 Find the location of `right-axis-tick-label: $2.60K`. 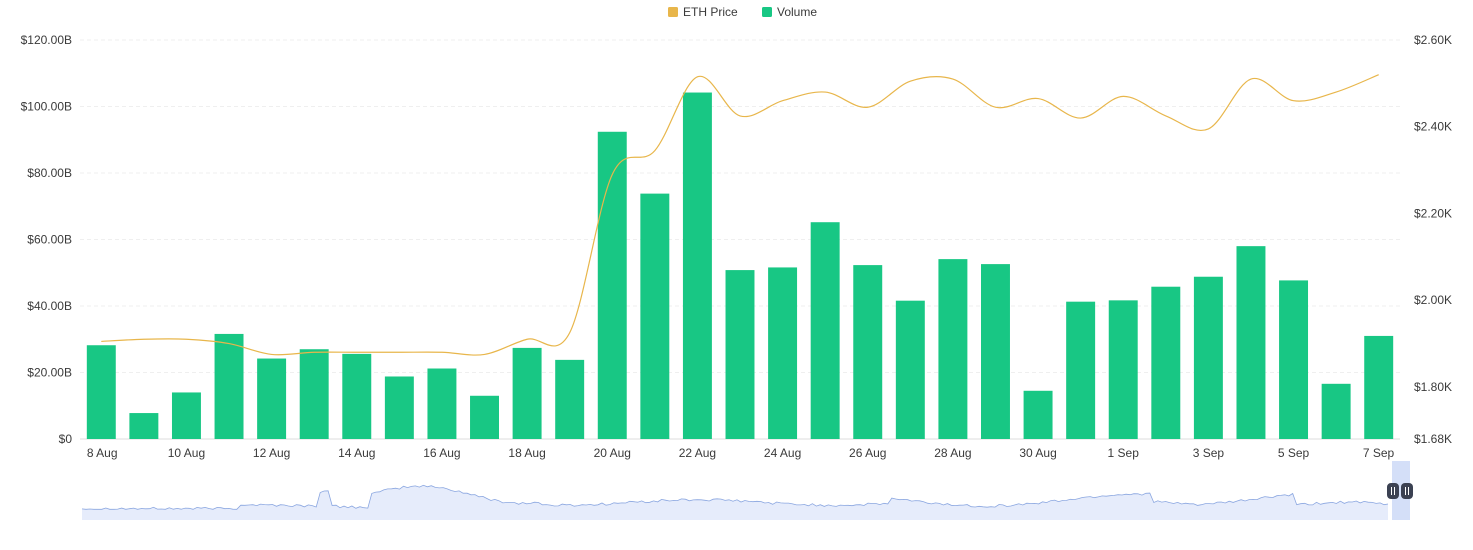

right-axis-tick-label: $2.60K is located at coordinates (1433, 40).